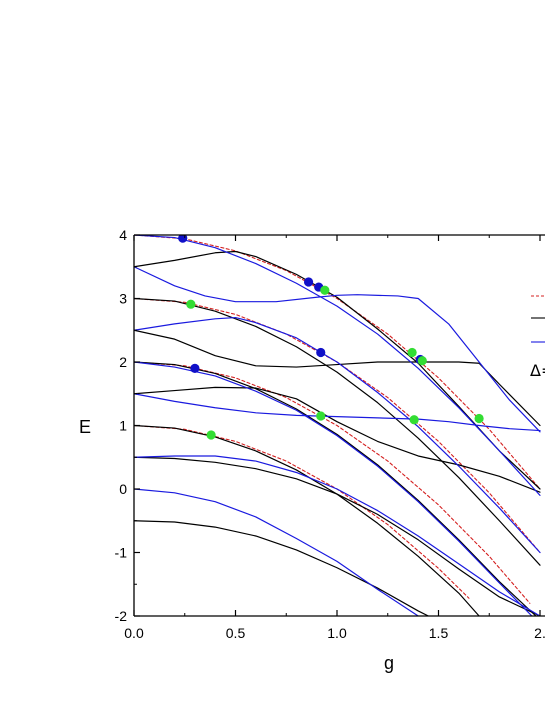 This screenshot has height=705, width=545. What do you see at coordinates (123, 489) in the screenshot?
I see `y-tick-label: 0` at bounding box center [123, 489].